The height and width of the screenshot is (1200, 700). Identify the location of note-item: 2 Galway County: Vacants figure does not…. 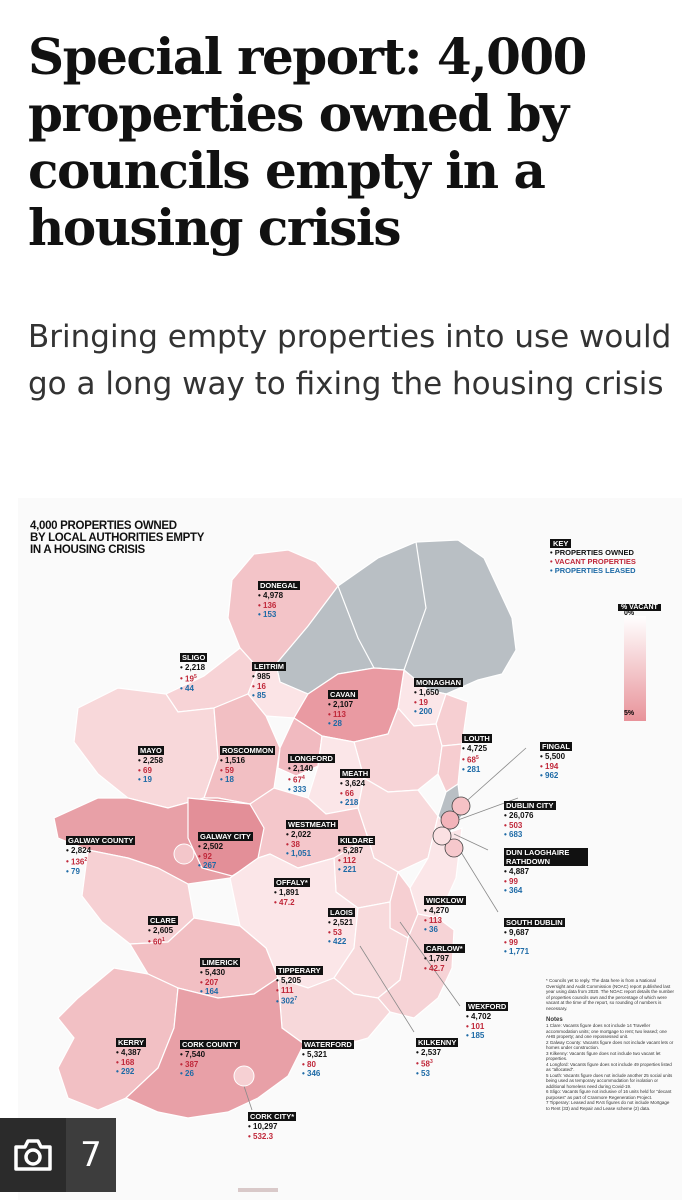
(610, 1045).